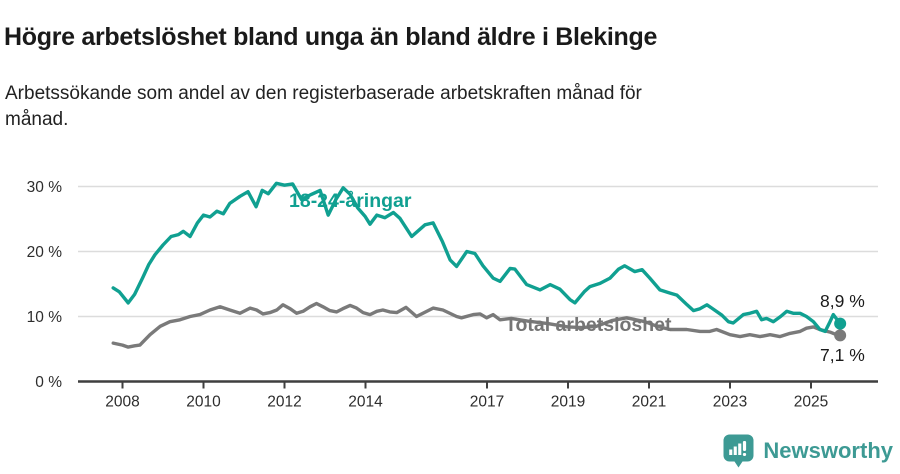 The width and height of the screenshot is (900, 474). I want to click on y-tick-label: 10 %, so click(45, 317).